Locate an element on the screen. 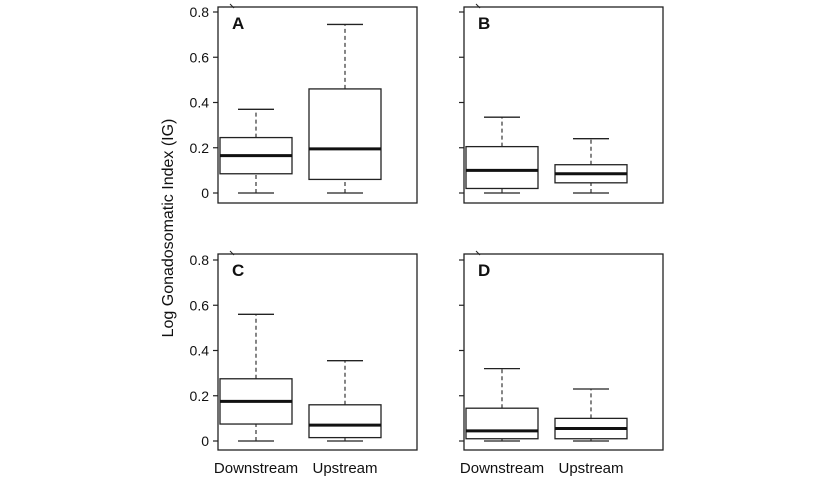 The width and height of the screenshot is (825, 486). y-axis-title: Log Gonadosomatic Index (IG) is located at coordinates (168, 228).